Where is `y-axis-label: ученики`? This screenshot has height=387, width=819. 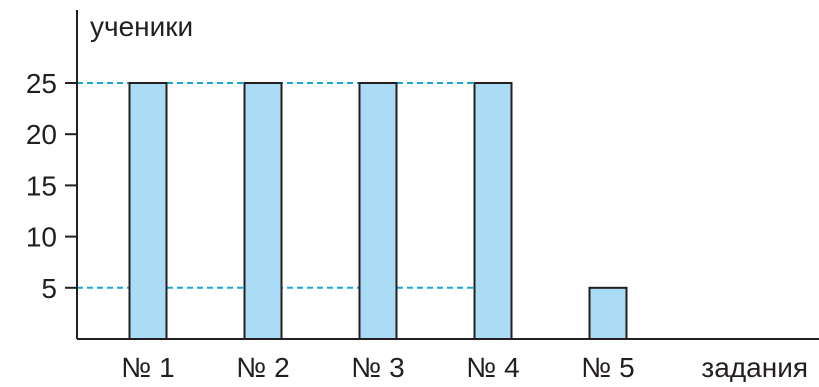
y-axis-label: ученики is located at coordinates (141, 26).